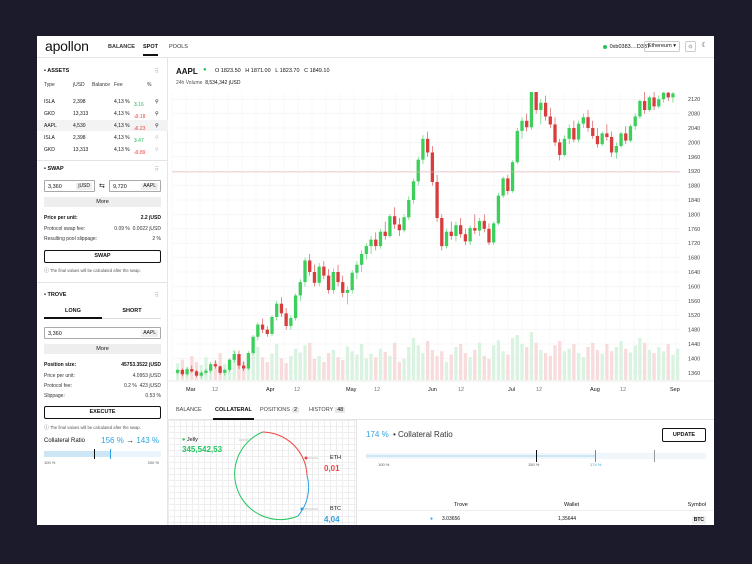 This screenshot has width=752, height=564. I want to click on collateral-ratio-slider, so click(102, 454).